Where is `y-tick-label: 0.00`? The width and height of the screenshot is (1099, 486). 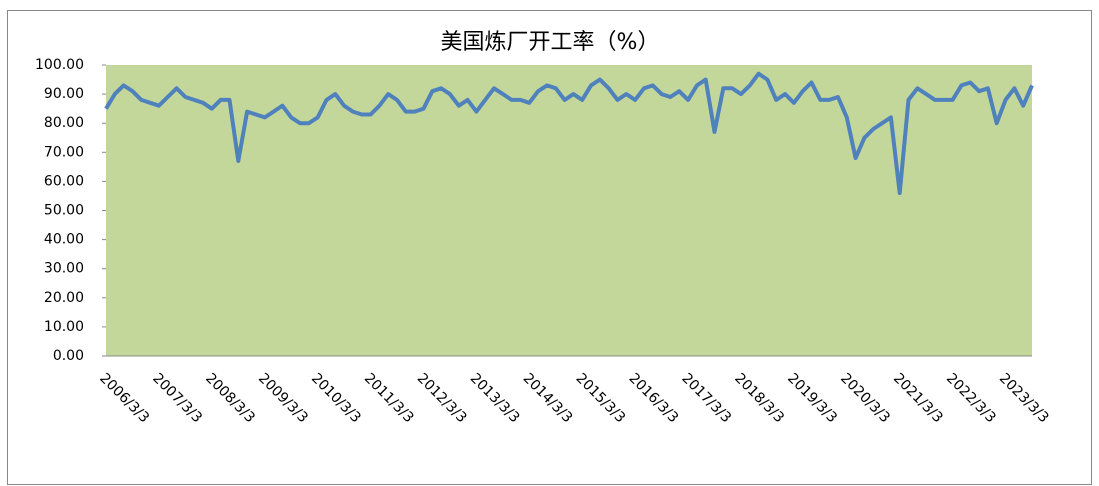 y-tick-label: 0.00 is located at coordinates (68, 356).